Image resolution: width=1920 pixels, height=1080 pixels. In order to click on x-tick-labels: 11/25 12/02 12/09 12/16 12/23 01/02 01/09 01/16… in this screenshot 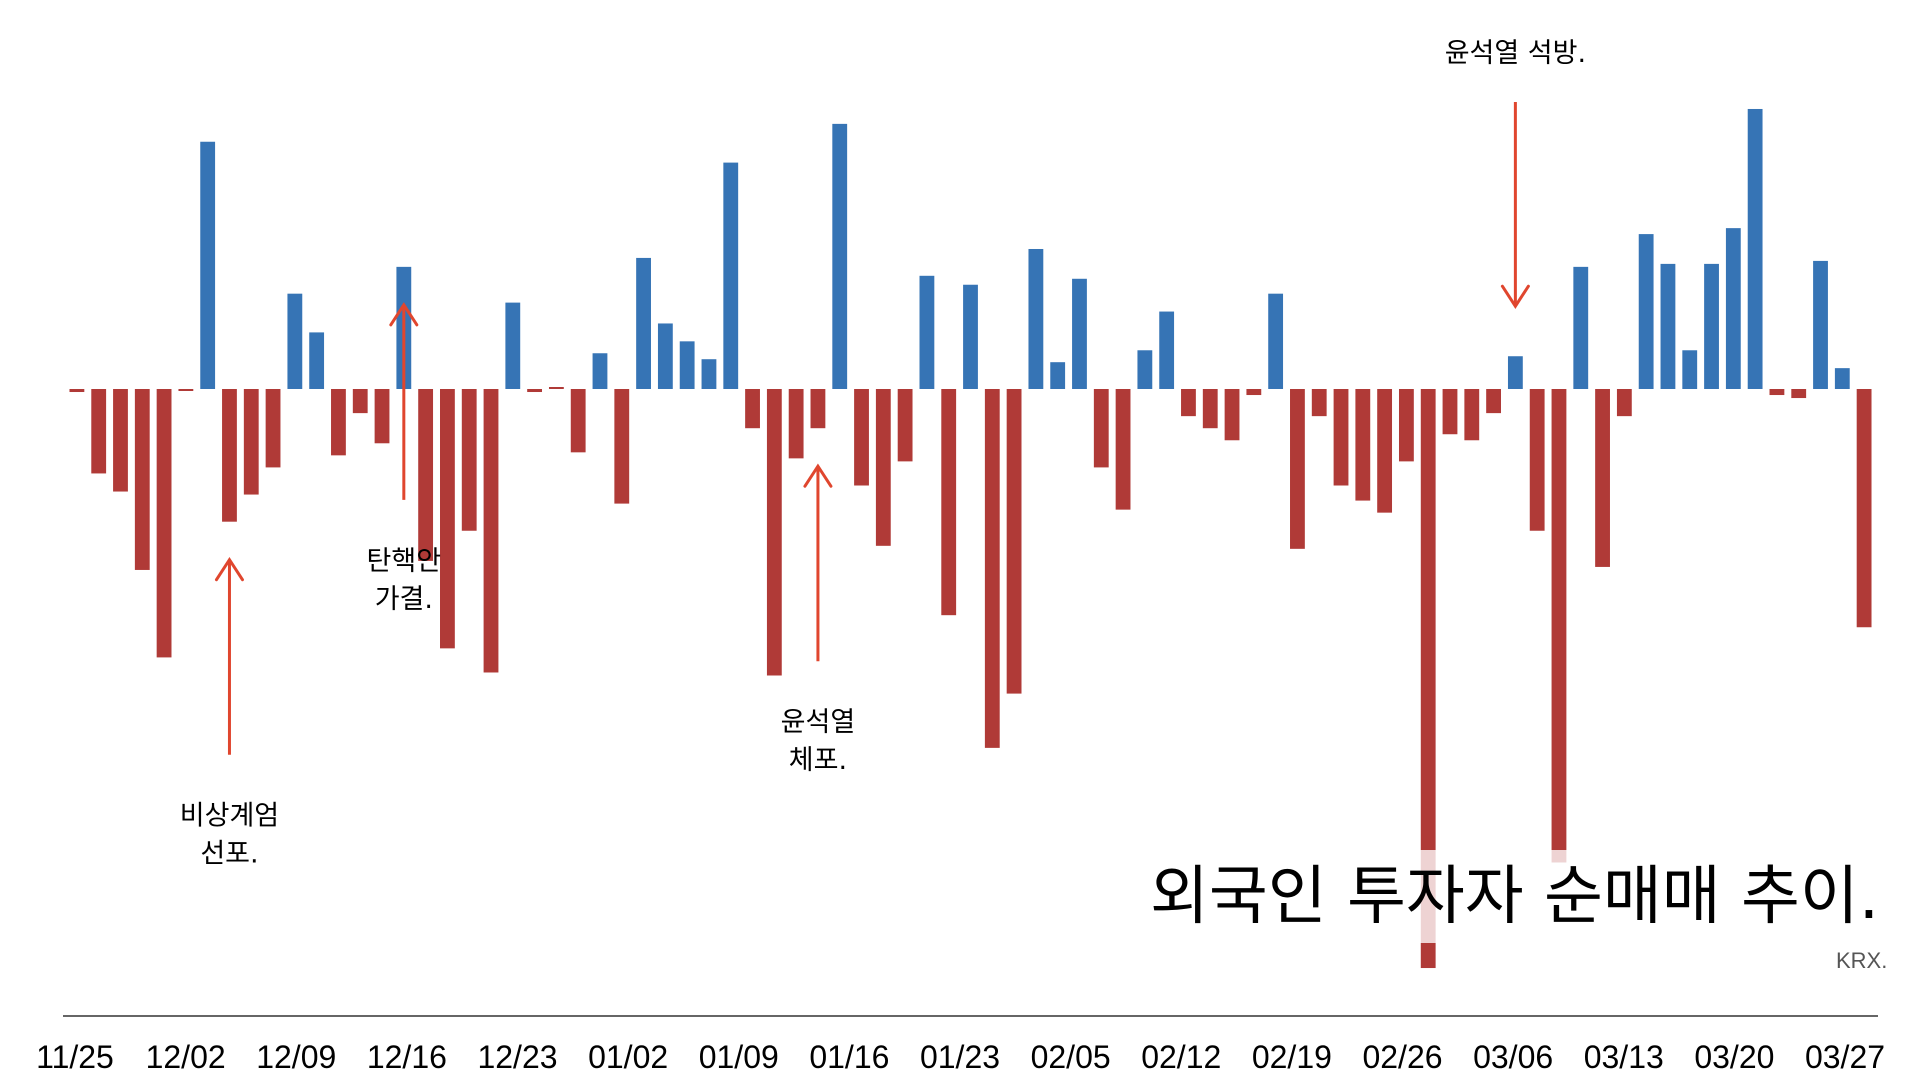, I will do `click(960, 1057)`.